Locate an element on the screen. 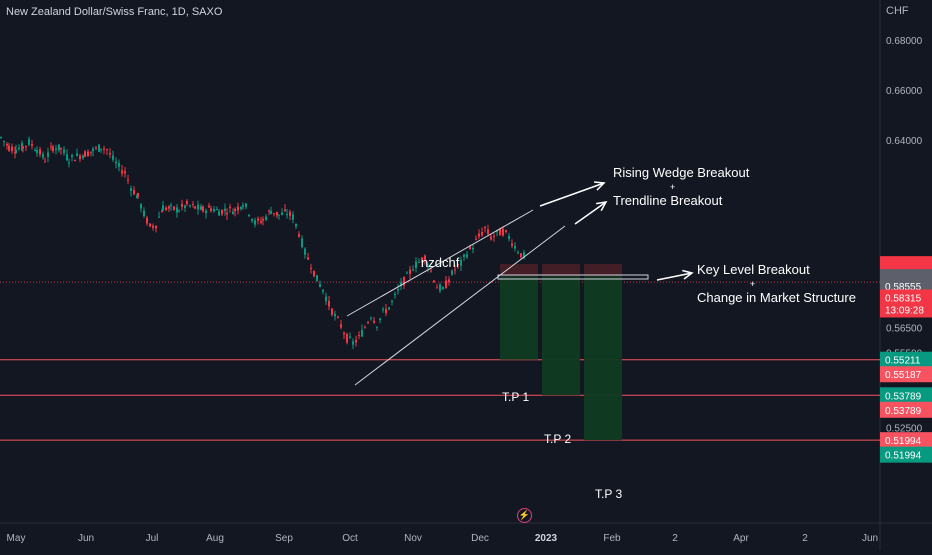 Image resolution: width=932 pixels, height=555 pixels. y-tick-label: 0.52500 is located at coordinates (904, 429).